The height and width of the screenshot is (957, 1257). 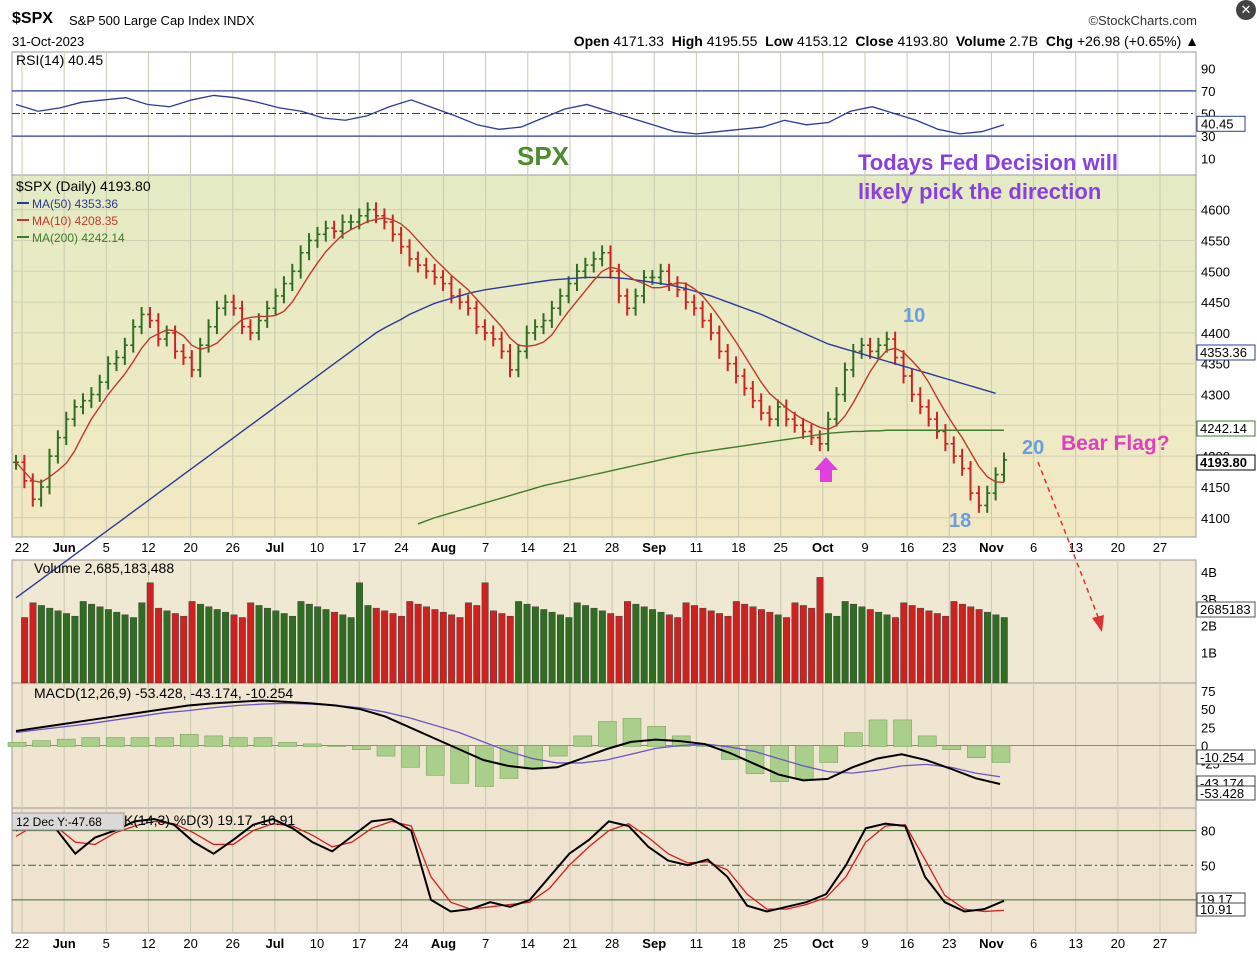 I want to click on x-tick-label: 12, so click(x=148, y=547).